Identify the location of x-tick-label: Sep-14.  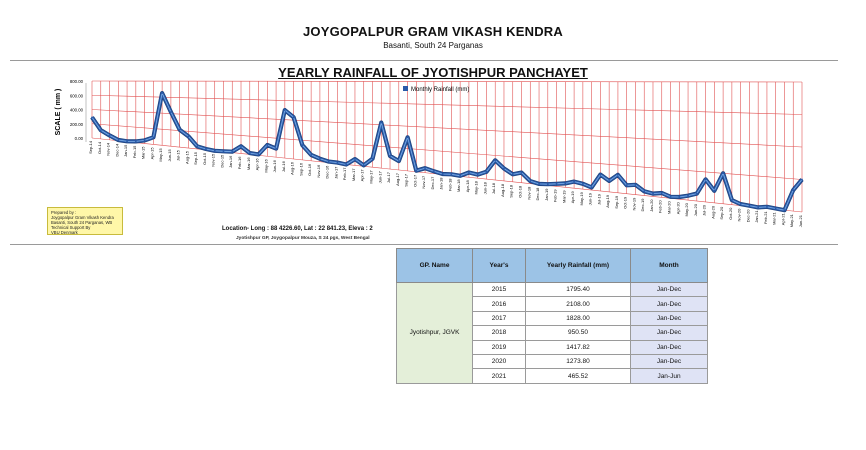
(90, 147).